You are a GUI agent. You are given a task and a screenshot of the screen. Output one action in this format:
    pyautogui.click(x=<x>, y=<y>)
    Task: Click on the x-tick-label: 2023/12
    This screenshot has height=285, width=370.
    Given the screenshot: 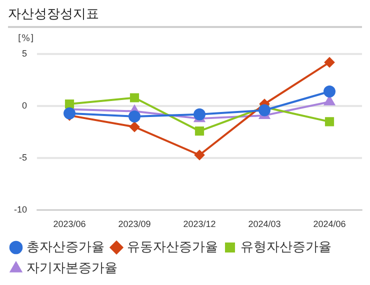 What is the action you would take?
    pyautogui.click(x=199, y=224)
    